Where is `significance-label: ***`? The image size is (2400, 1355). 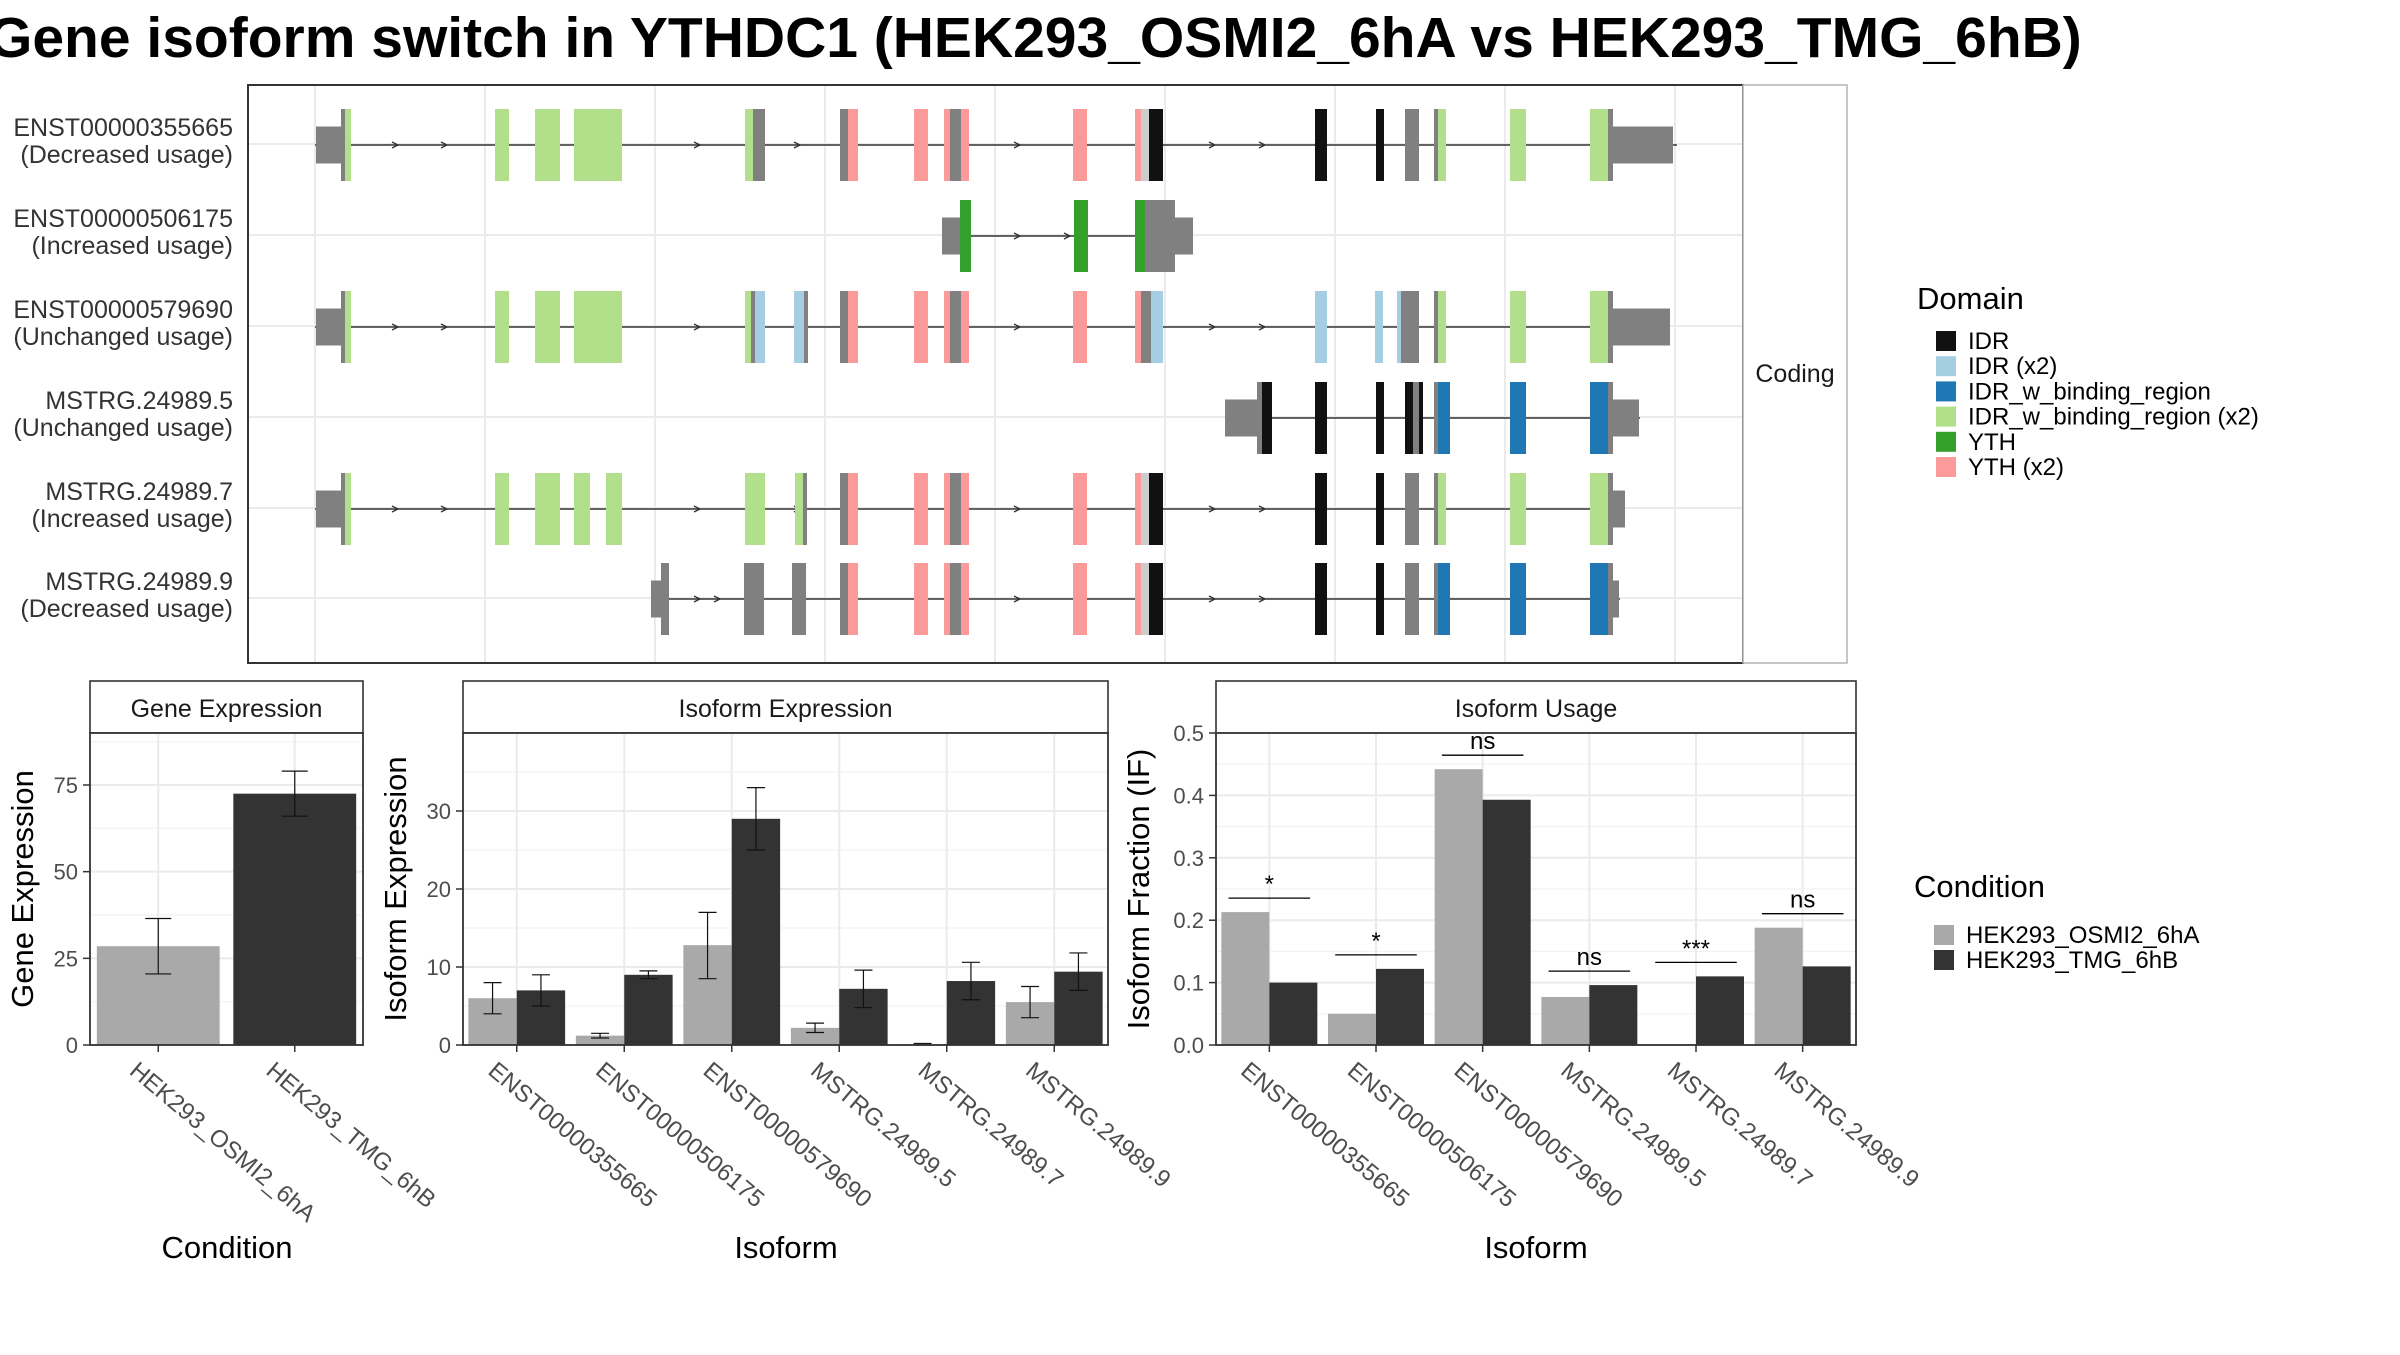
significance-label: *** is located at coordinates (1696, 948).